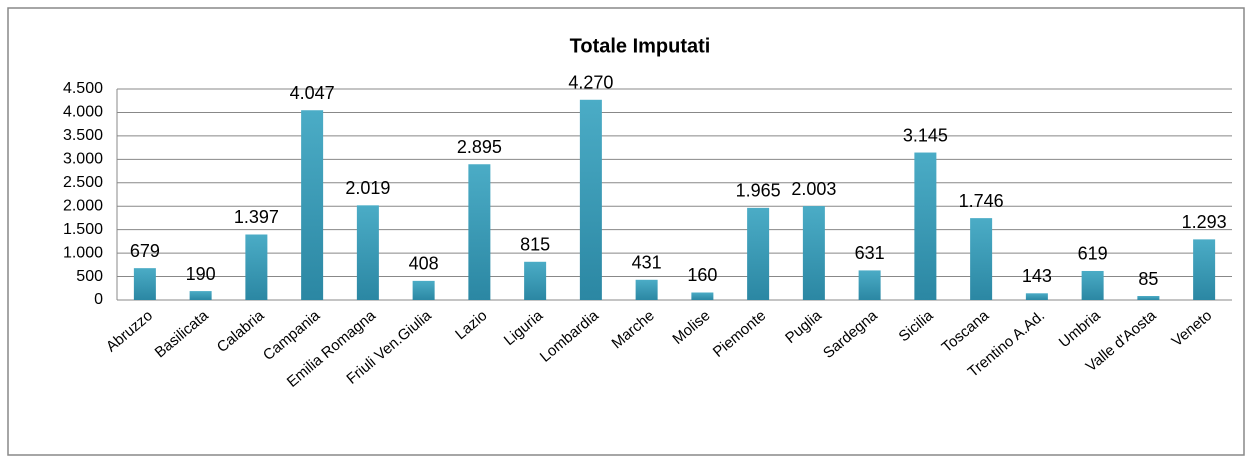 The width and height of the screenshot is (1252, 457). What do you see at coordinates (83, 205) in the screenshot?
I see `y-tick-label: 2.000` at bounding box center [83, 205].